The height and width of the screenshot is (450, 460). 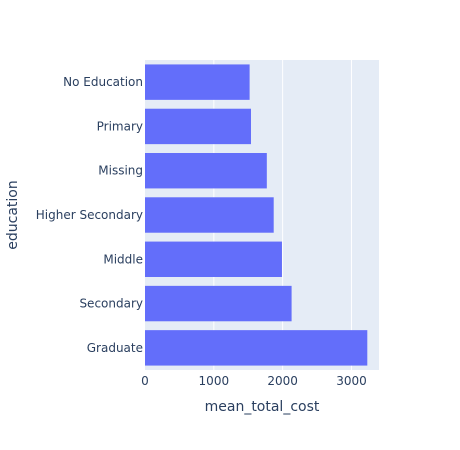 What do you see at coordinates (111, 304) in the screenshot?
I see `y-tick-label: Secondary` at bounding box center [111, 304].